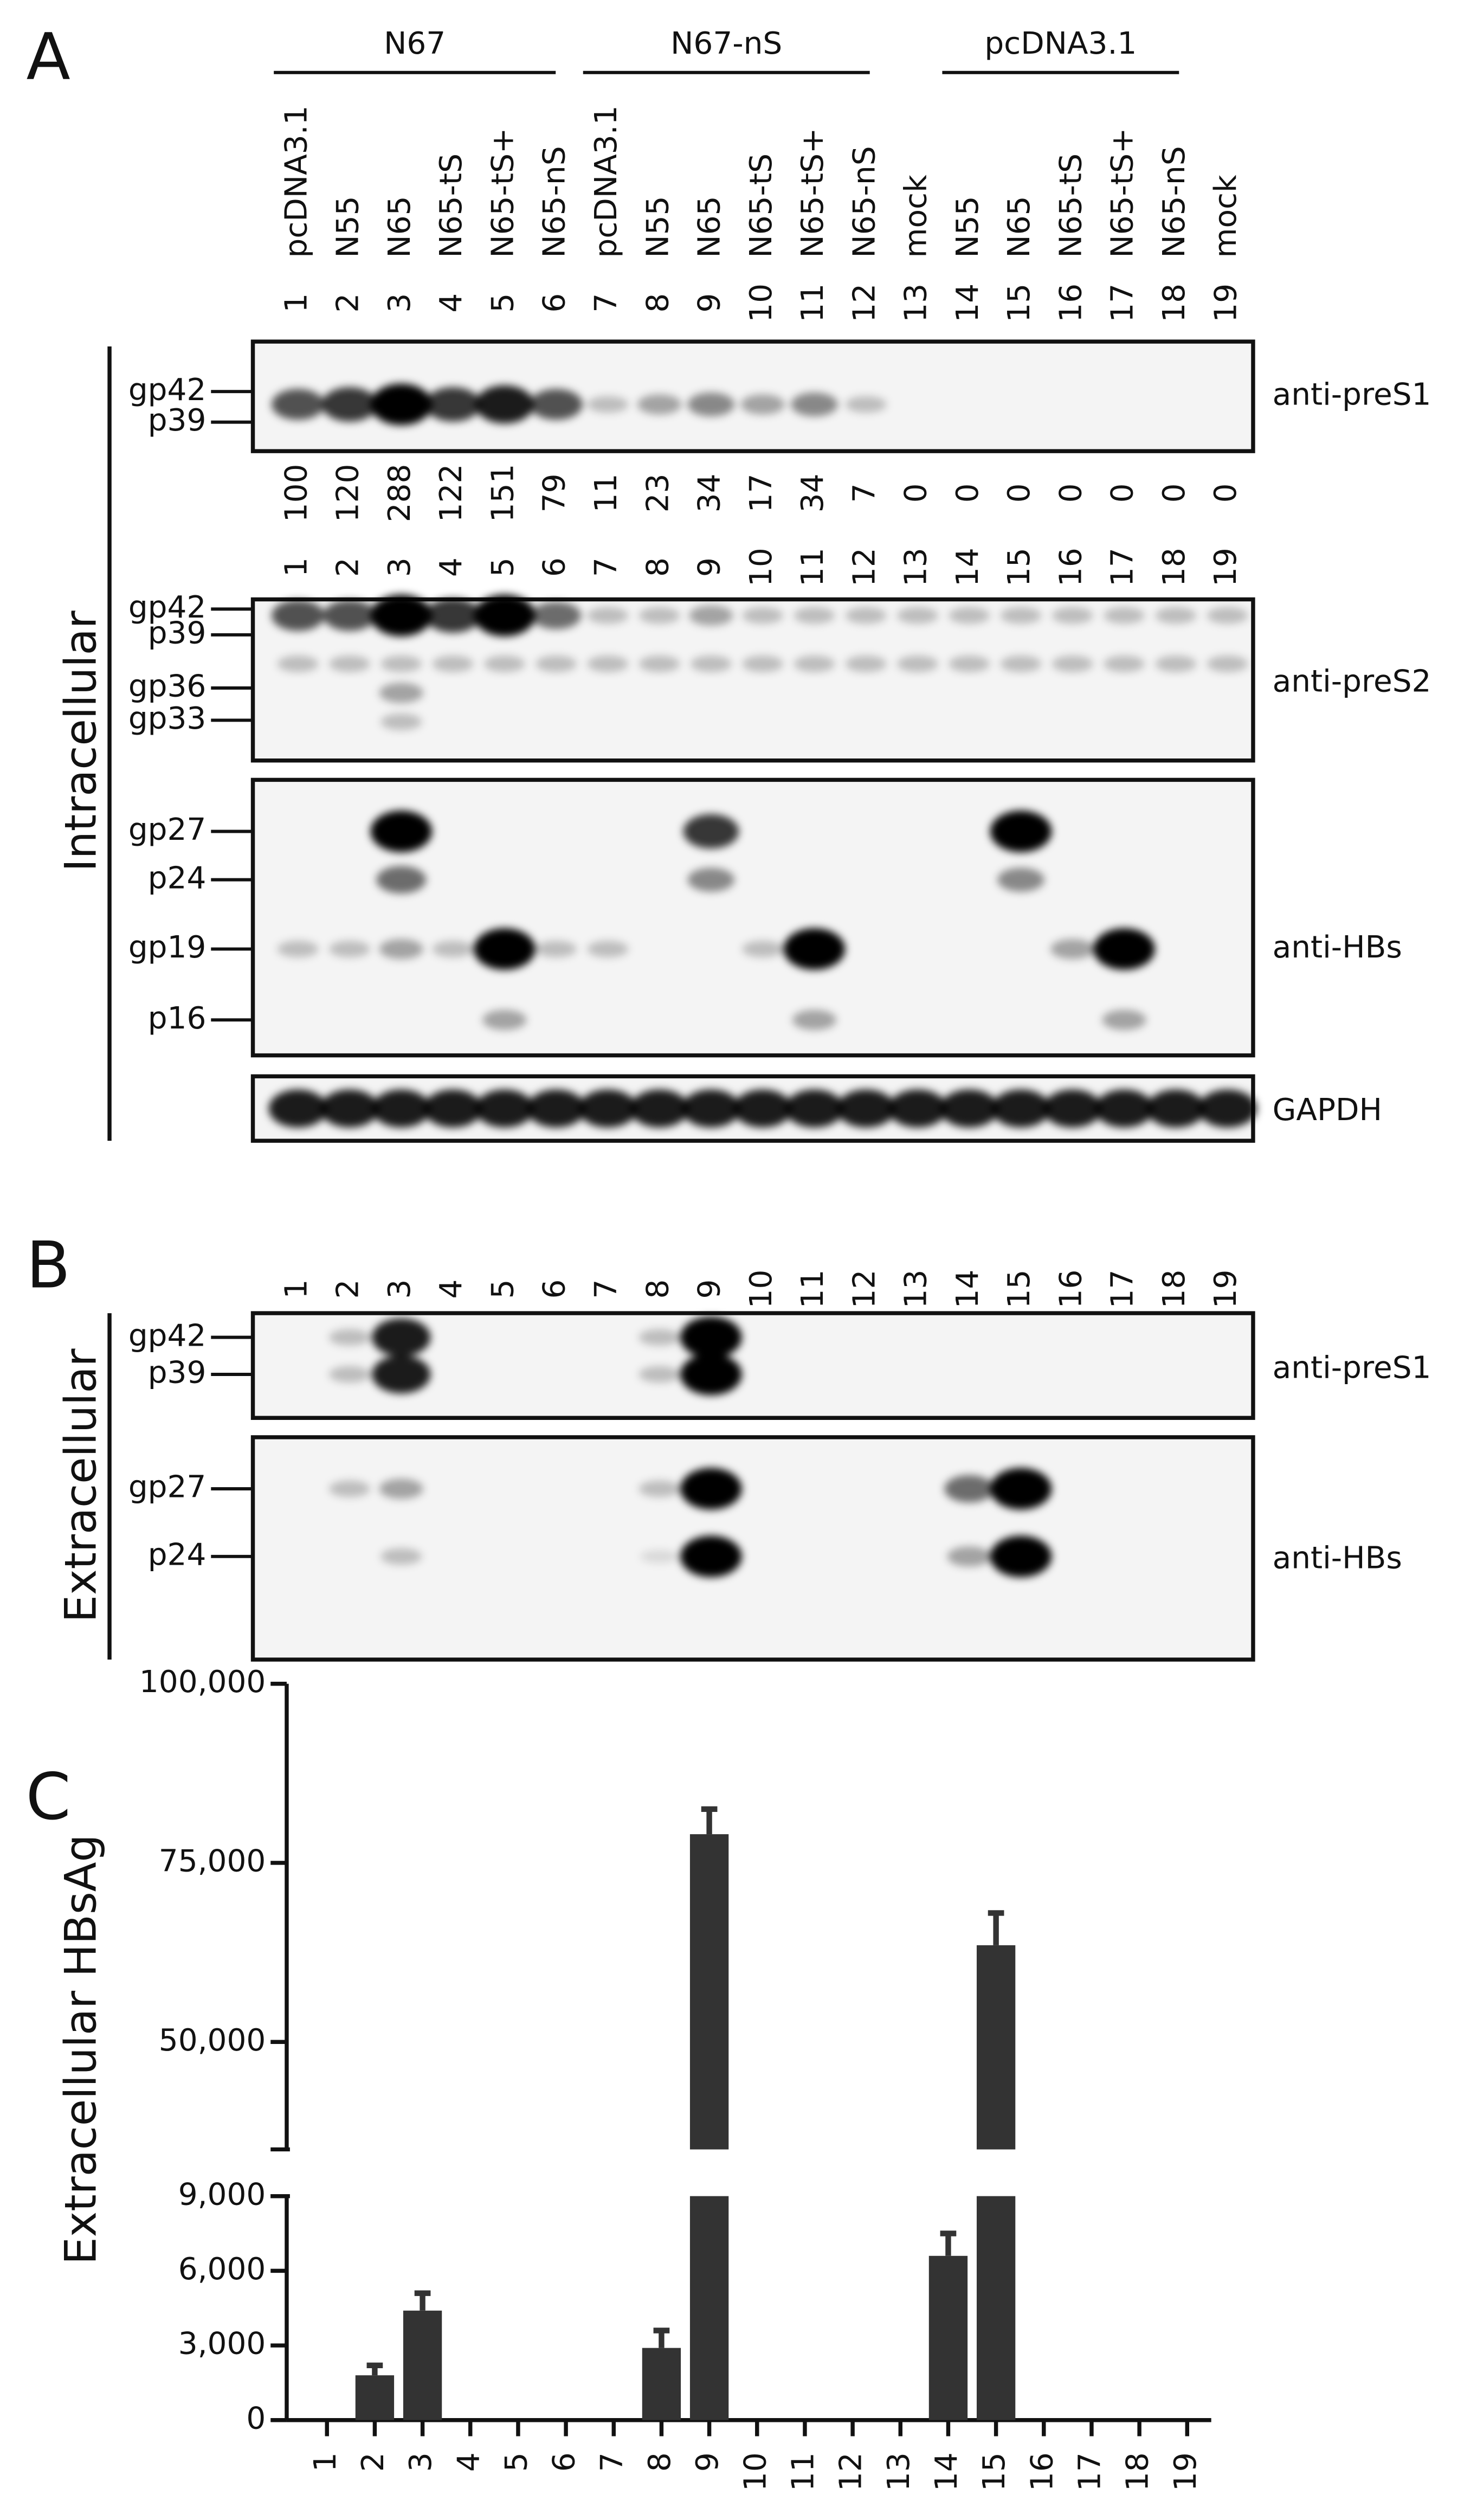  Describe the element at coordinates (1138, 2471) in the screenshot. I see `x-tick-label: 18` at that location.